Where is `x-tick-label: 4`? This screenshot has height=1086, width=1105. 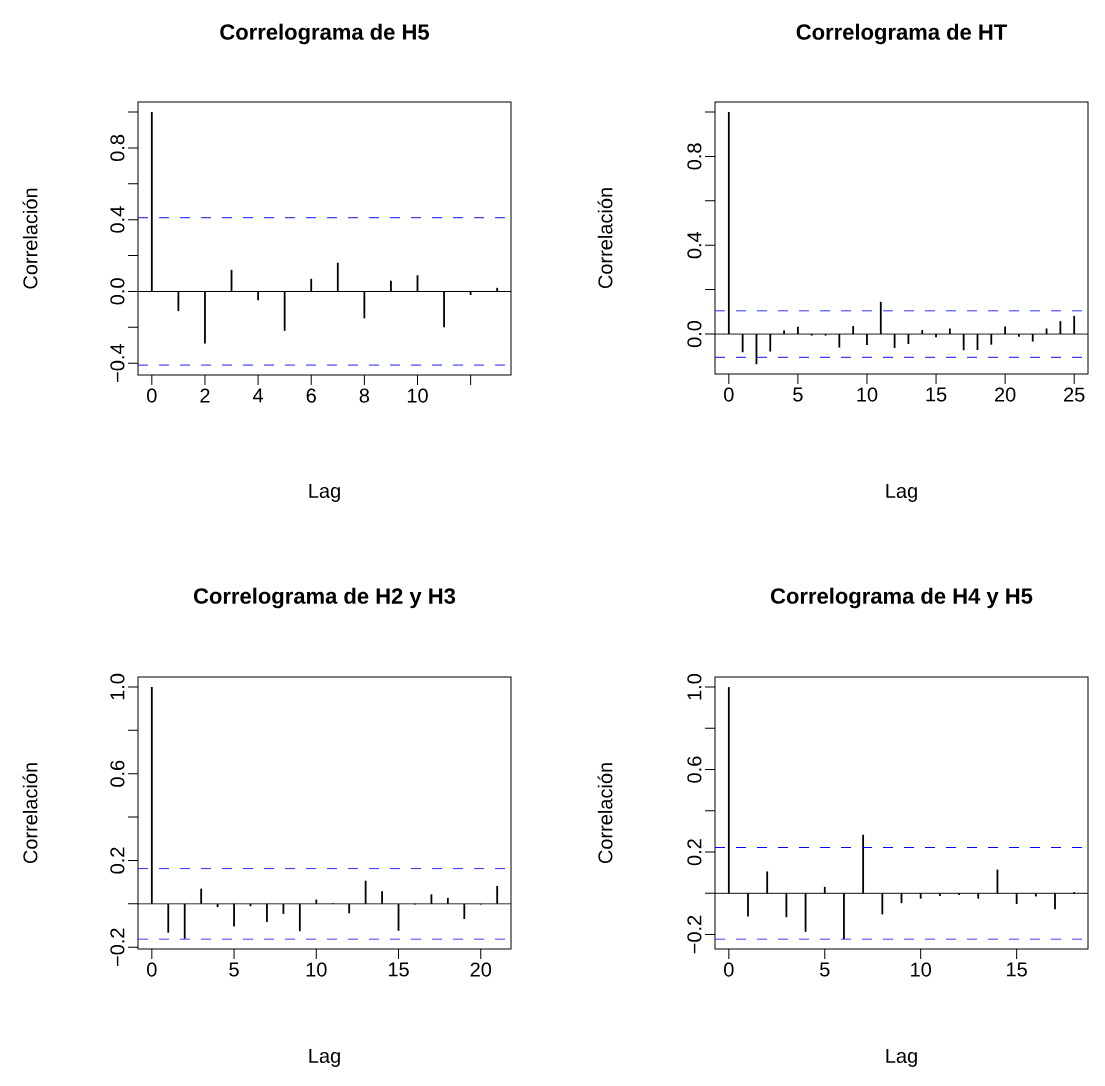 x-tick-label: 4 is located at coordinates (258, 395).